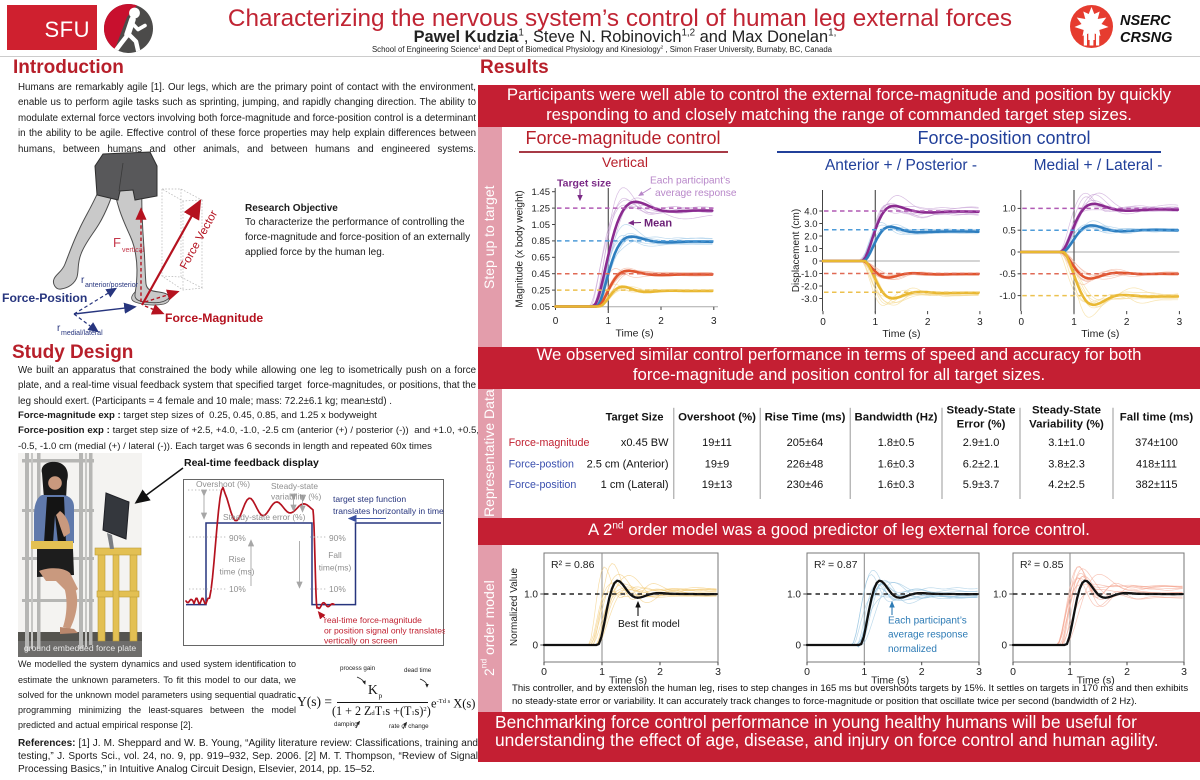  I want to click on svg-text: Force-magnitude, so click(549, 443).